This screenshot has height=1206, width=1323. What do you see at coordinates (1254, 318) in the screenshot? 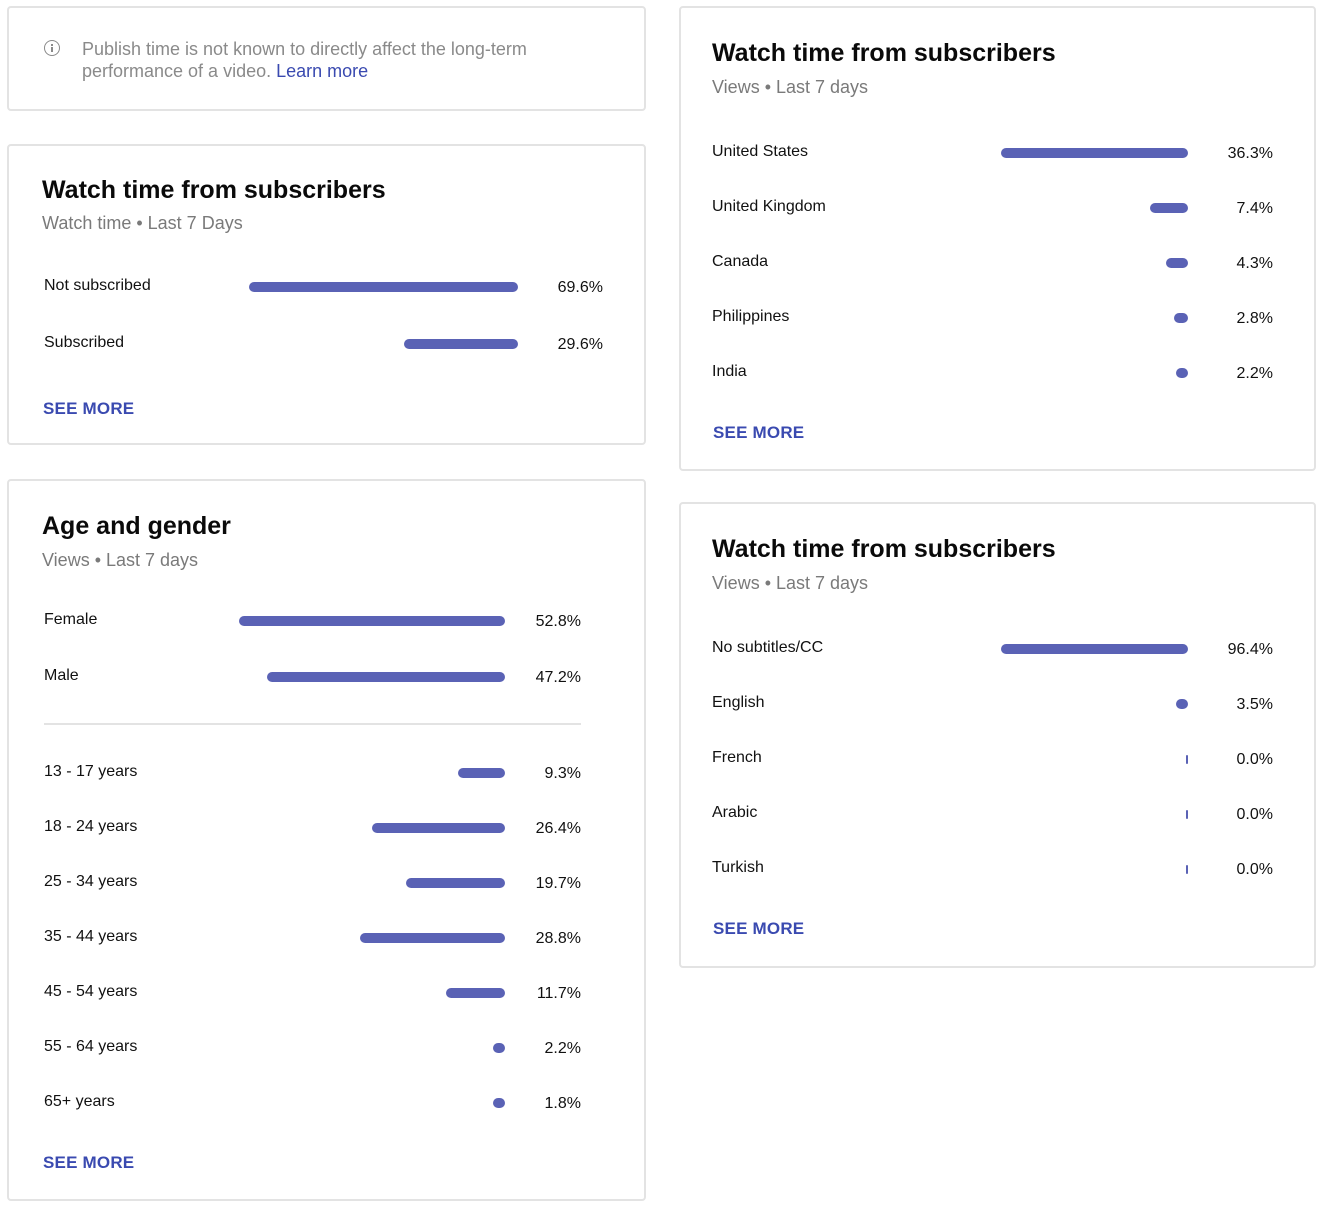
I see `row-value: 2.8%` at bounding box center [1254, 318].